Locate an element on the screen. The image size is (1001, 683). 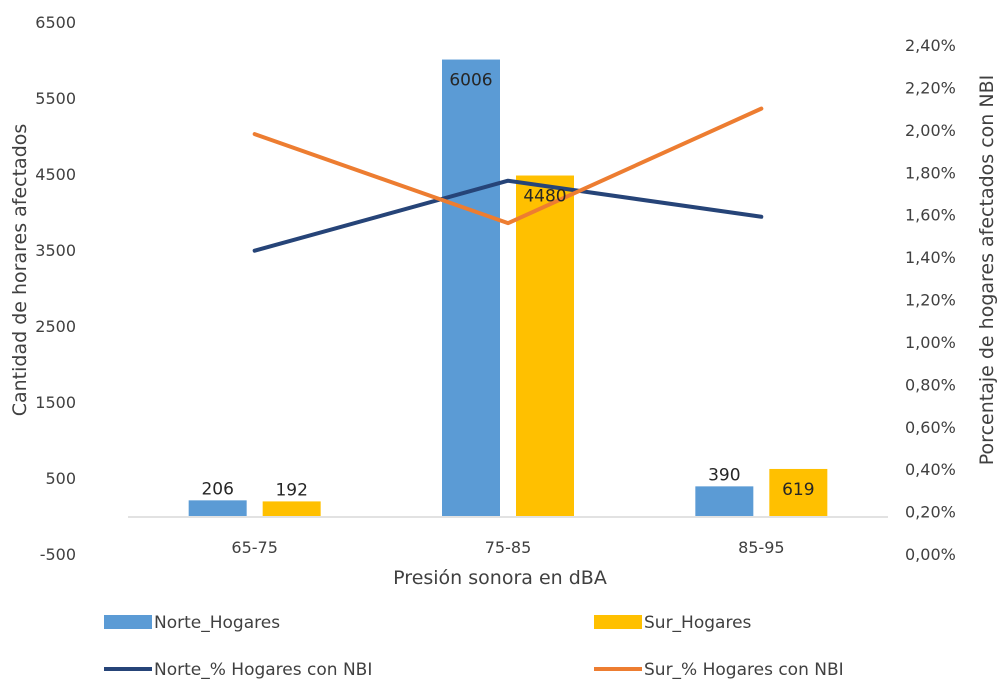
x-axis-ticks: 65-75 75-85 85-95 is located at coordinates (507, 547).